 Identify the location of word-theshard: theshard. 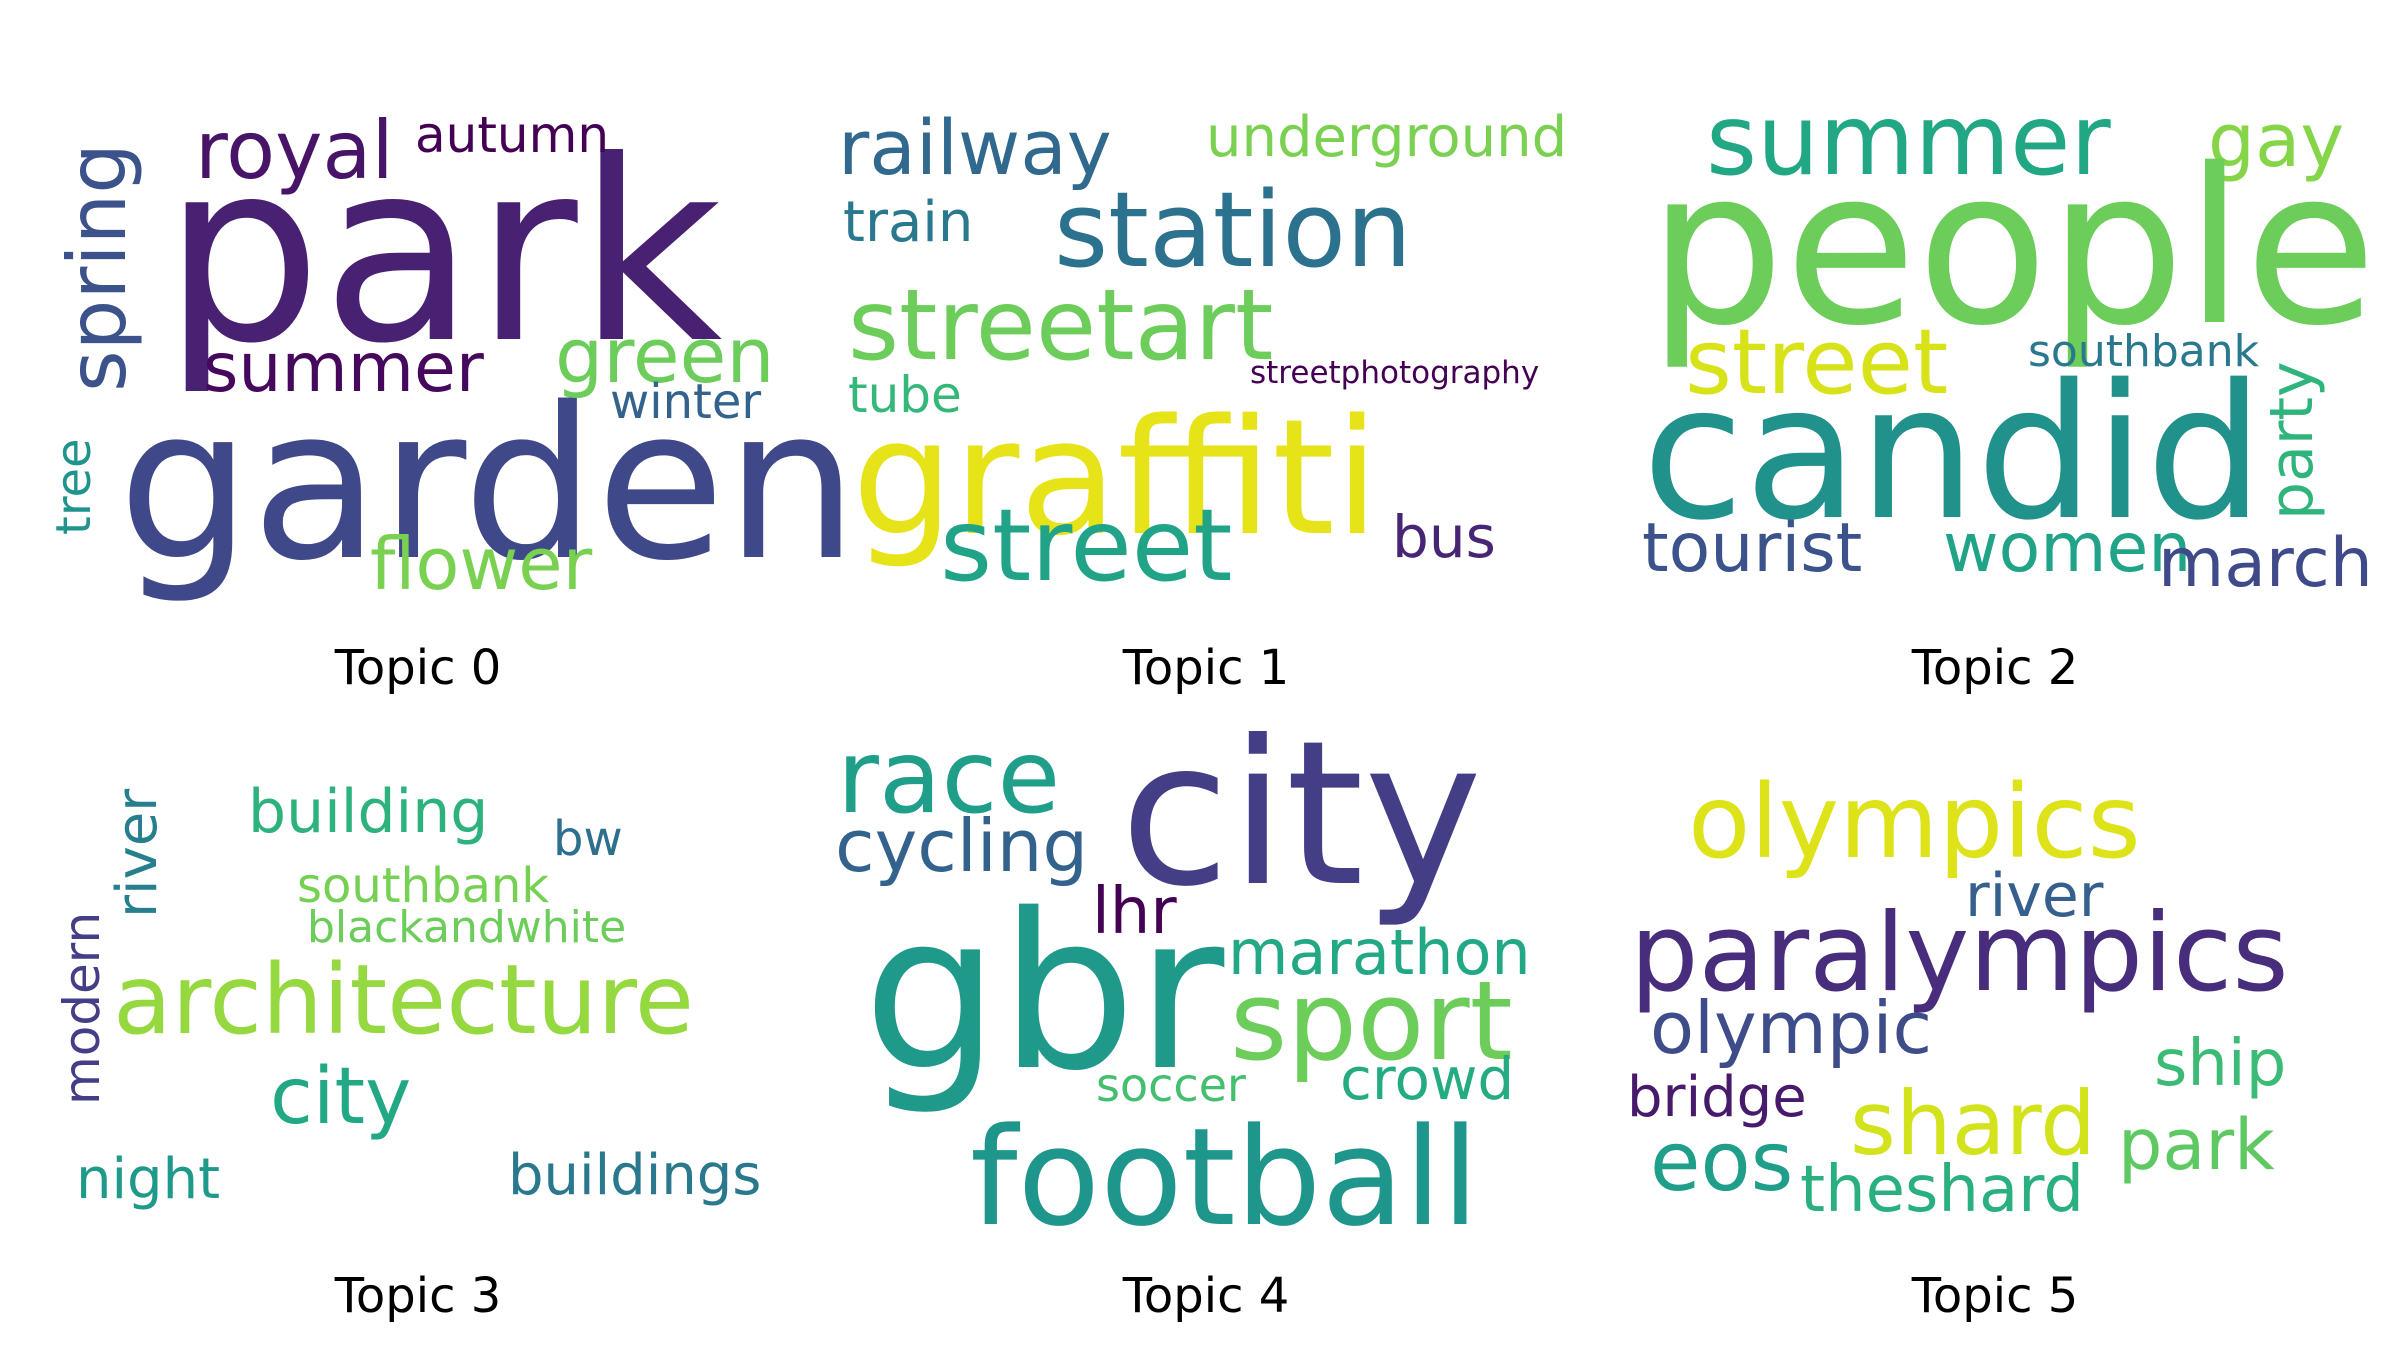
(1942, 1190).